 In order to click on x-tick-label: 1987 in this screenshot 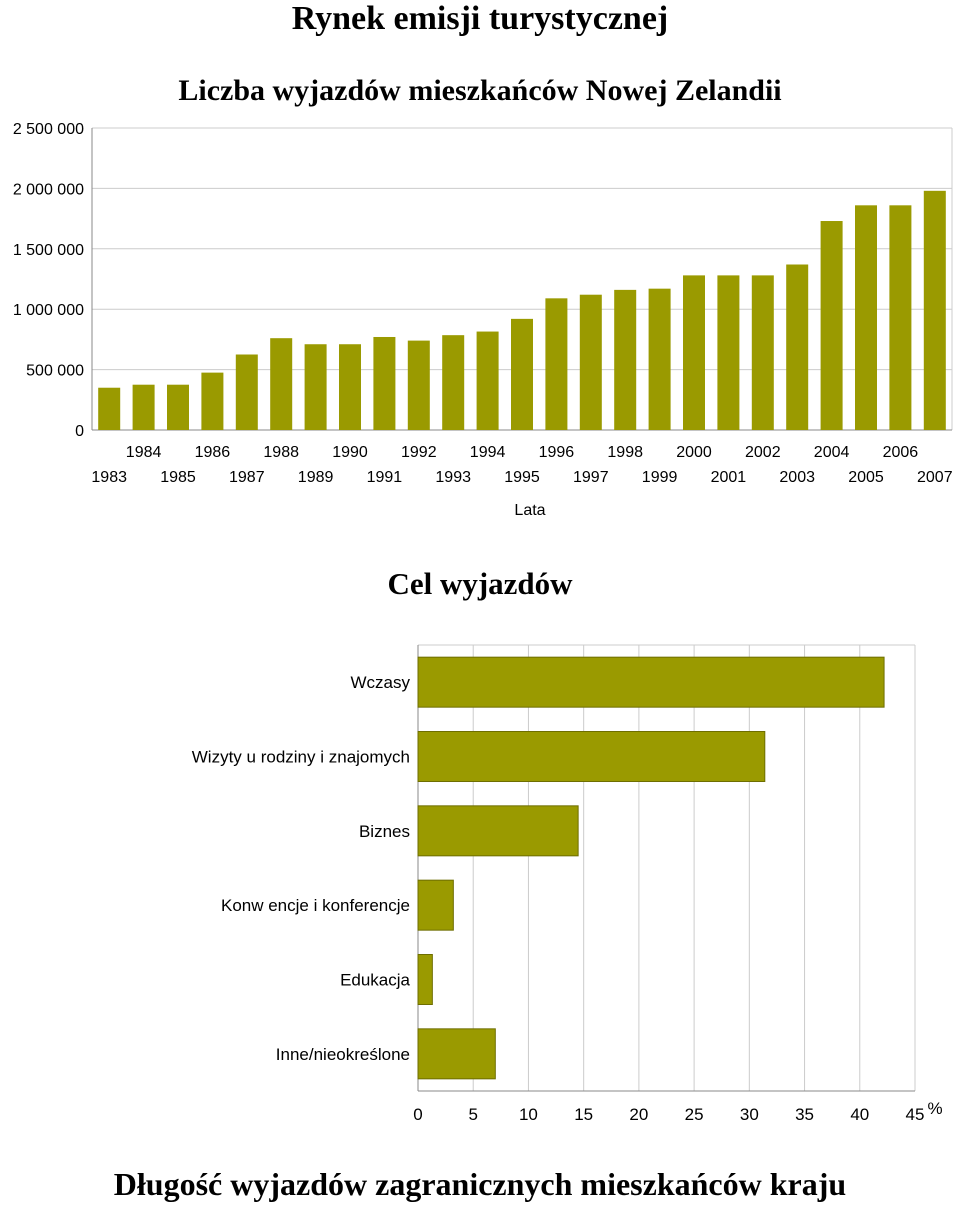, I will do `click(247, 477)`.